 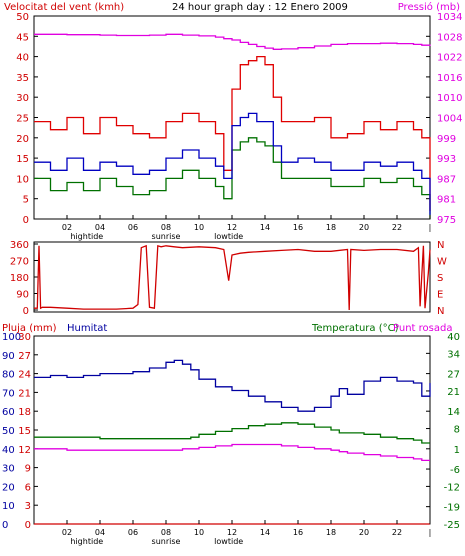 What do you see at coordinates (429, 7) in the screenshot?
I see `pressure-label: Pressió (mb)` at bounding box center [429, 7].